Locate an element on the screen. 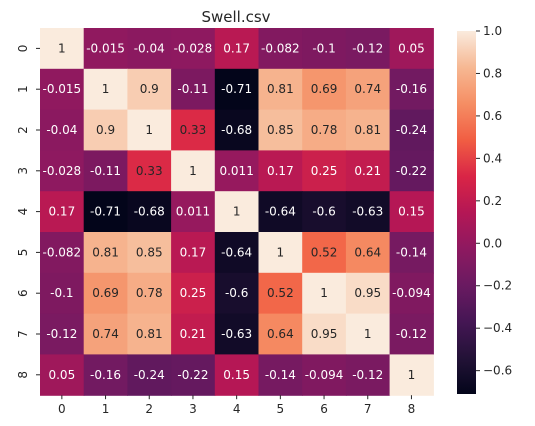 Image resolution: width=535 pixels, height=426 pixels. colorbar-tick-label: 0.2 is located at coordinates (492, 201).